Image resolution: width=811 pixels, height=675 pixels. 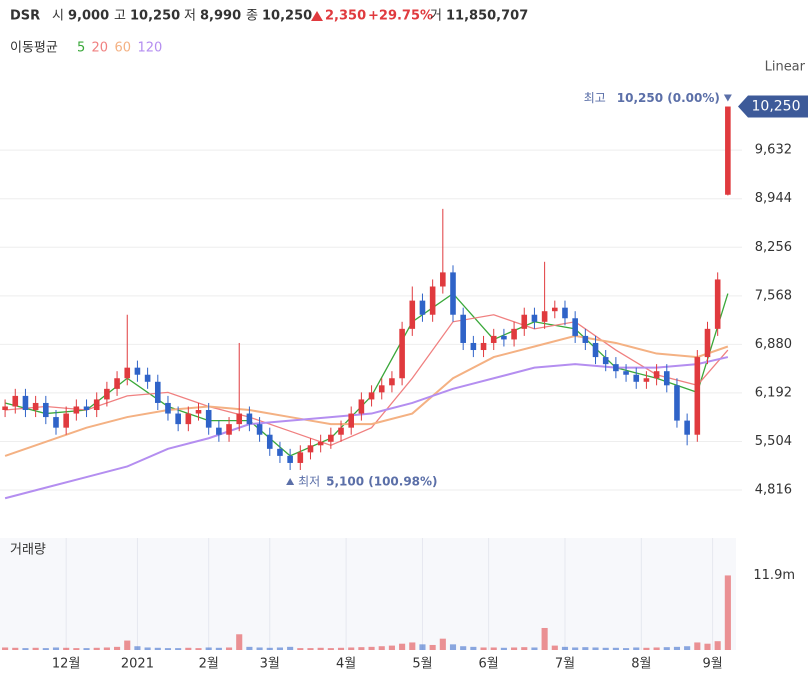 I want to click on label: 저, so click(x=190, y=16).